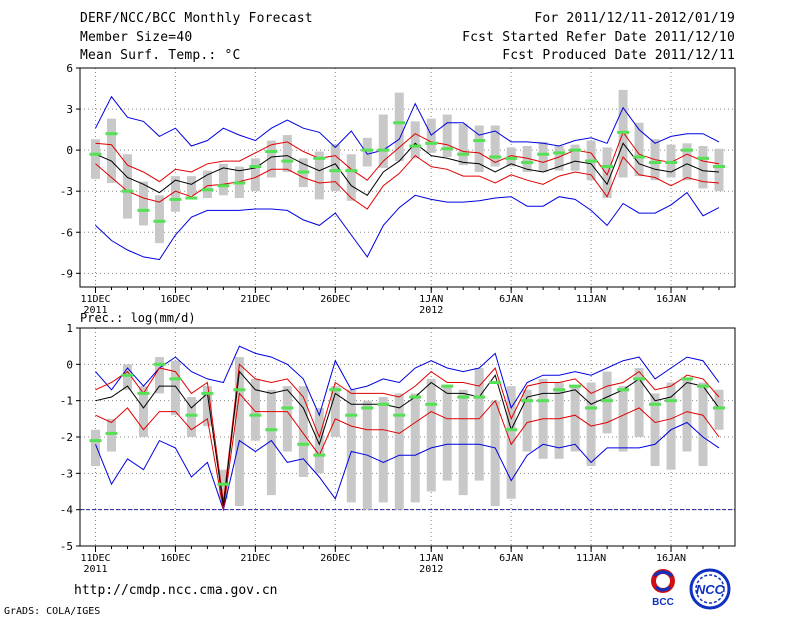 The height and width of the screenshot is (618, 800). Describe the element at coordinates (66, 473) in the screenshot. I see `panel2-ytick-label: -3` at that location.